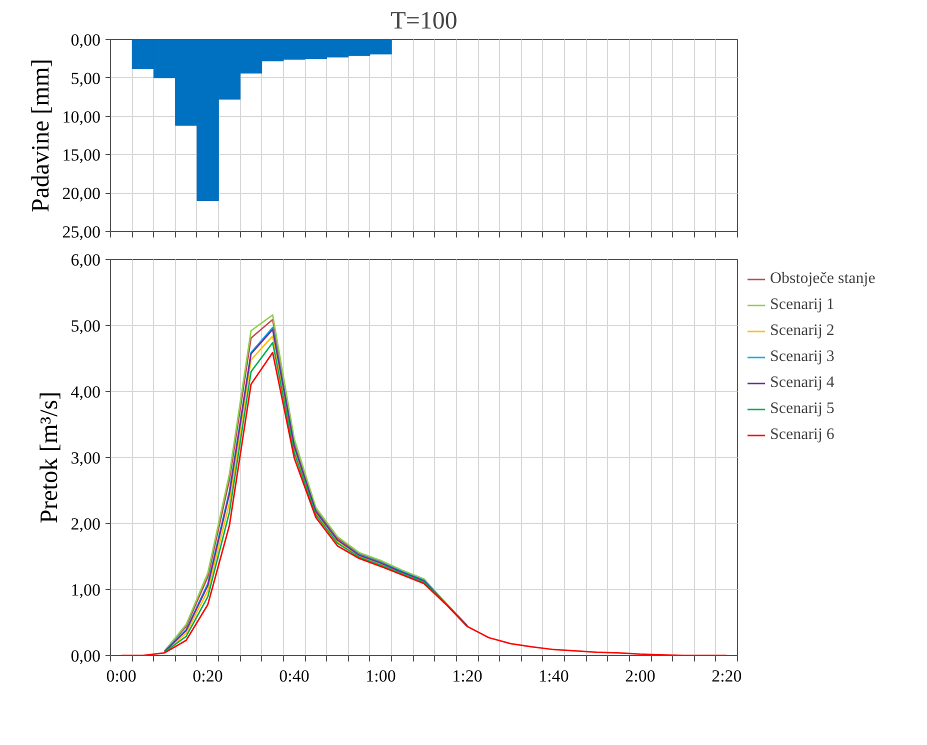  What do you see at coordinates (81, 232) in the screenshot?
I see `y-tick-label: 25,00` at bounding box center [81, 232].